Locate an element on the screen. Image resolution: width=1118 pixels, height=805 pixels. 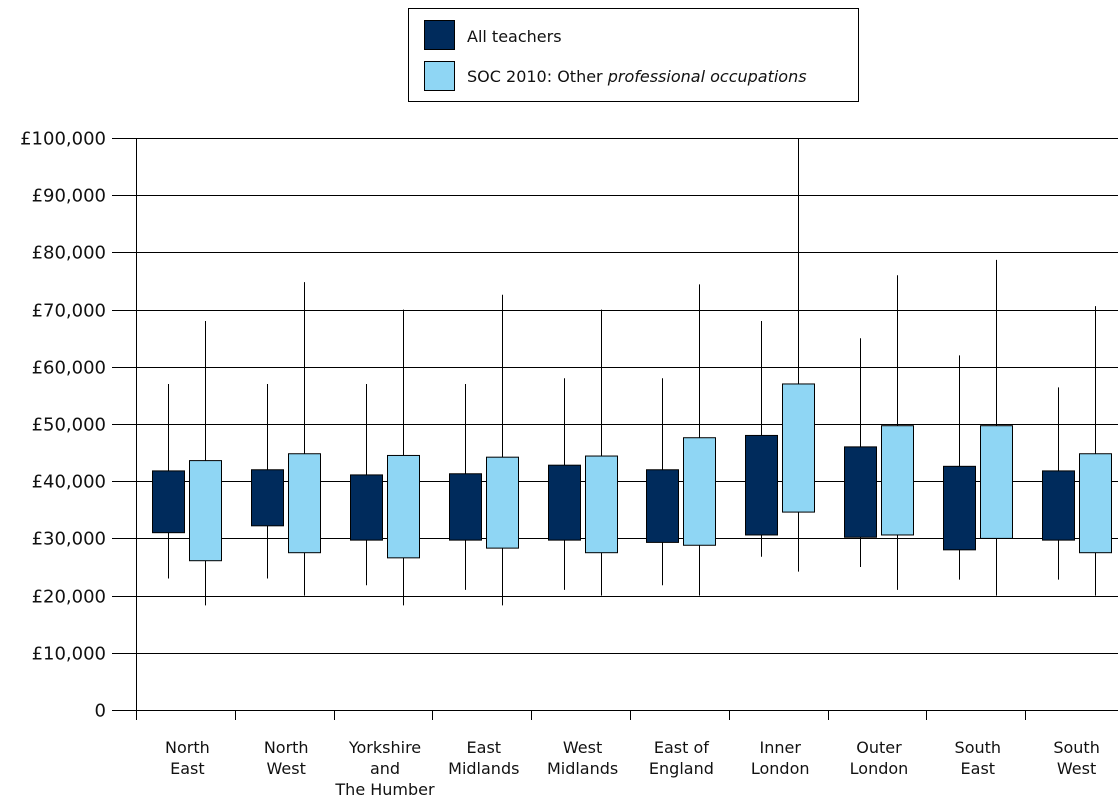
y-tick-label: £40,000 is located at coordinates (69, 482).